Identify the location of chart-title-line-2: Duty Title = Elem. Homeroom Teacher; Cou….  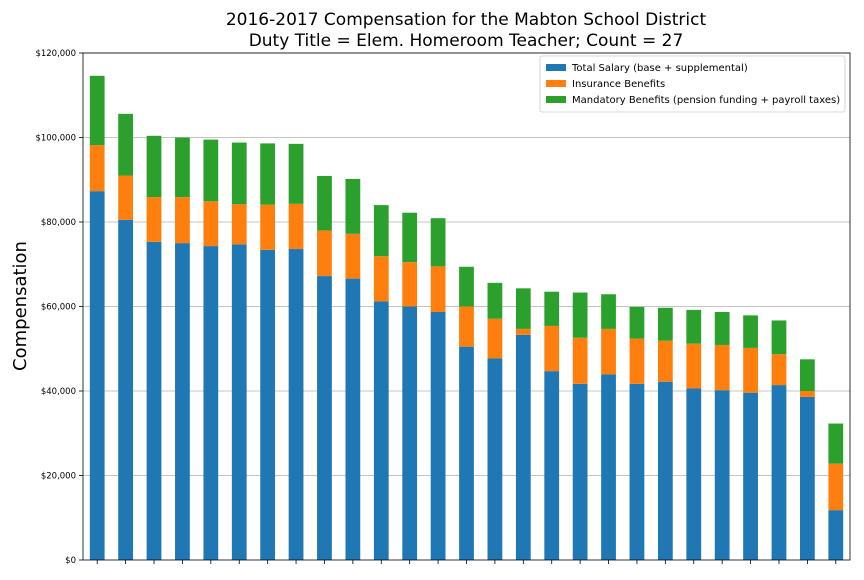
(466, 41).